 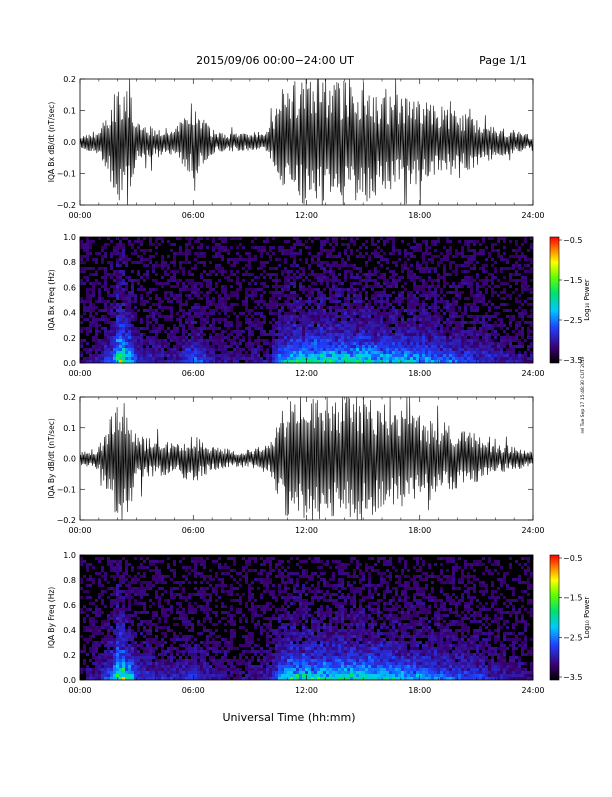 I want to click on y-tick-label: 0.2, so click(x=69, y=338).